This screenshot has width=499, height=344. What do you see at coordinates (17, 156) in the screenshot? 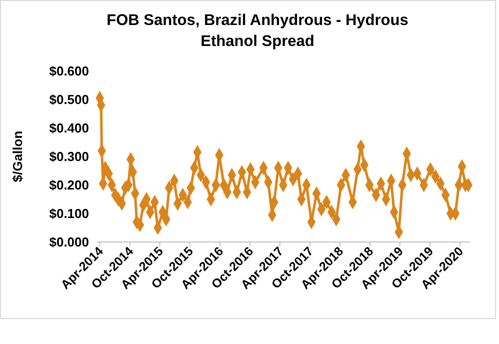
I see `y-axis-title: $/Gallon` at bounding box center [17, 156].